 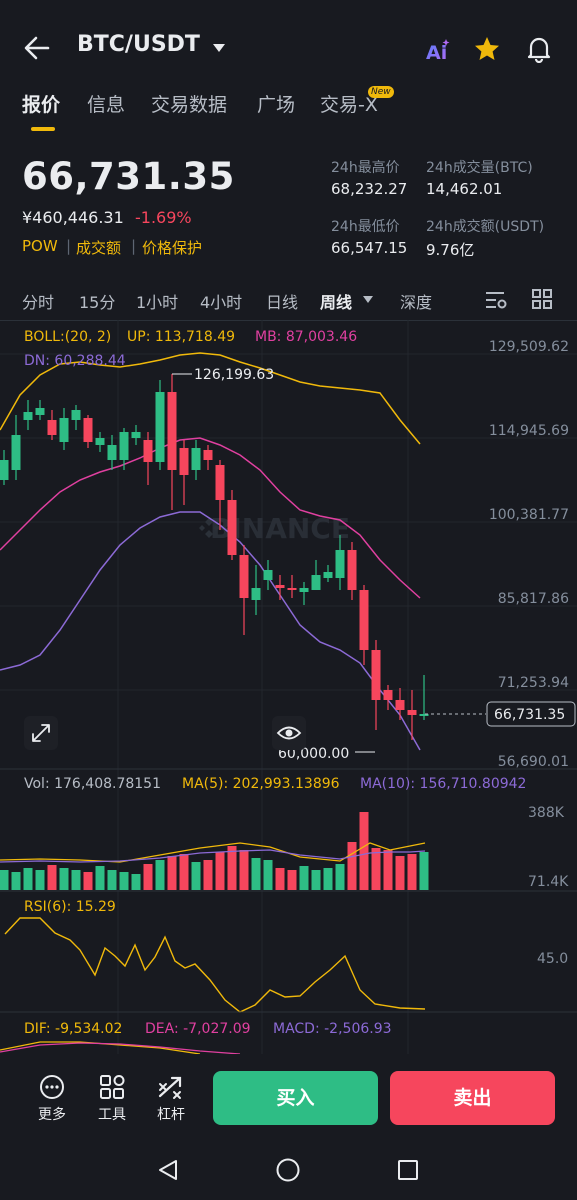 I want to click on rsi-line, so click(x=215, y=965).